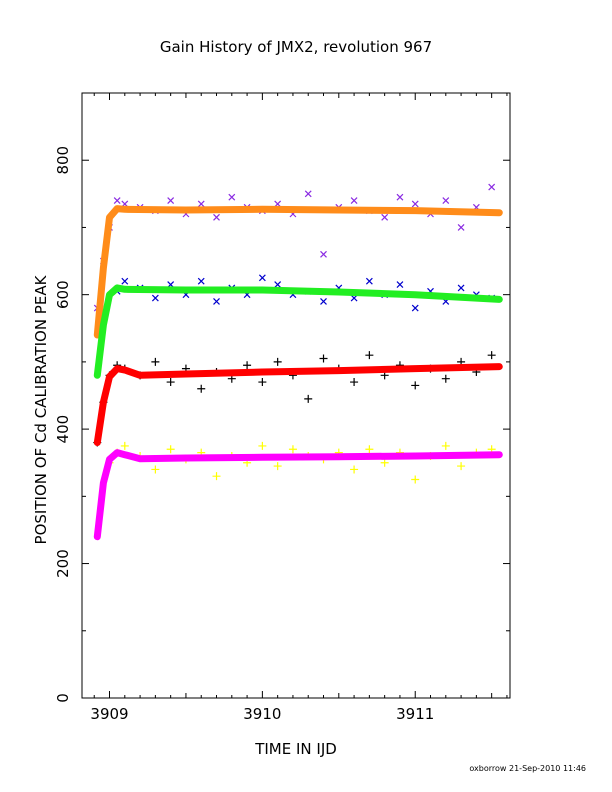 Image resolution: width=612 pixels, height=792 pixels. I want to click on x-axis-label: TIME IN IJD, so click(295, 749).